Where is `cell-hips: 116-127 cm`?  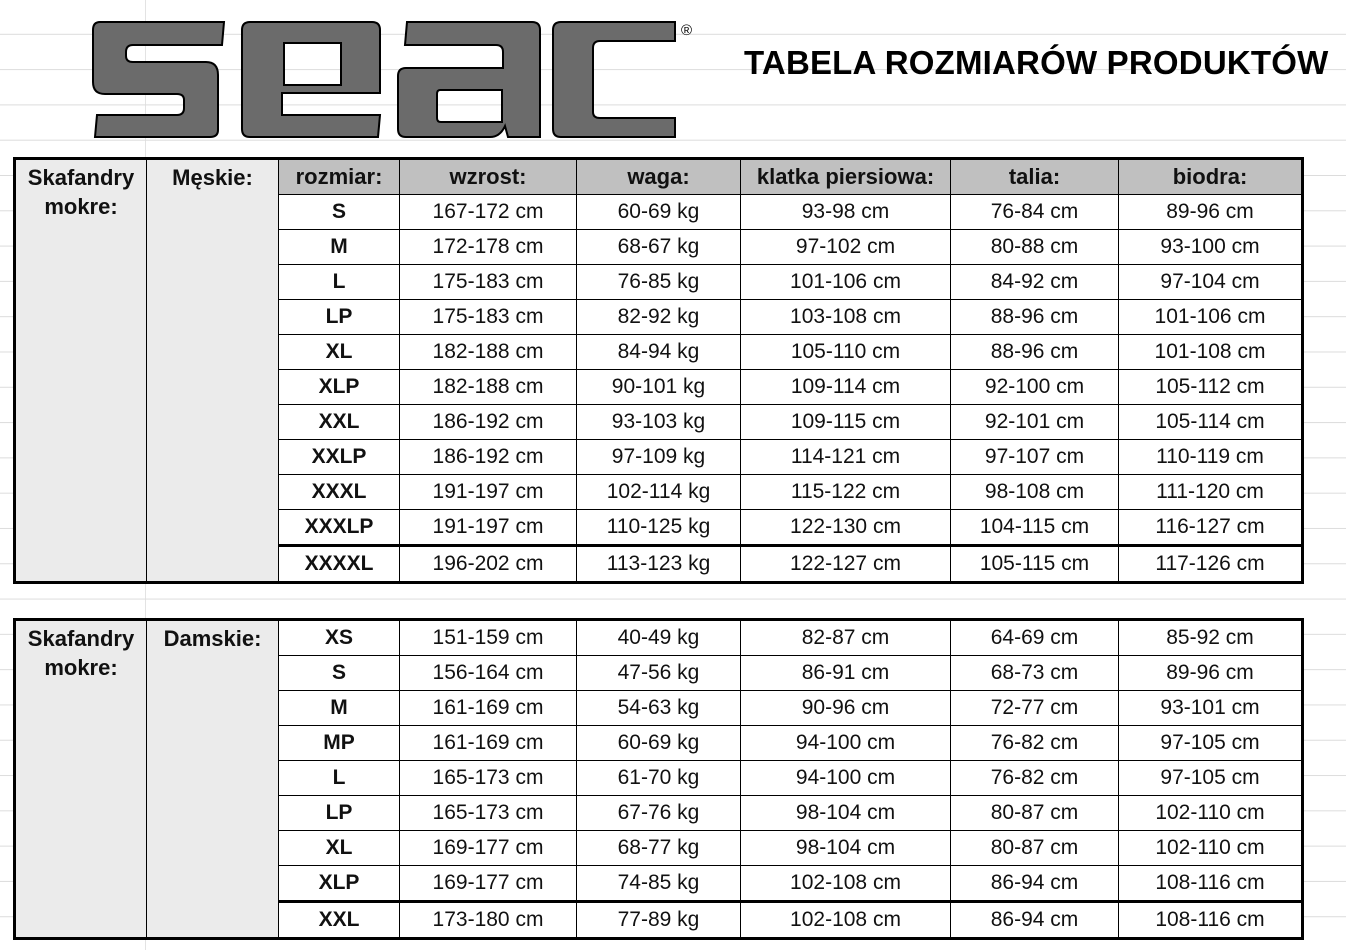 cell-hips: 116-127 cm is located at coordinates (1210, 527).